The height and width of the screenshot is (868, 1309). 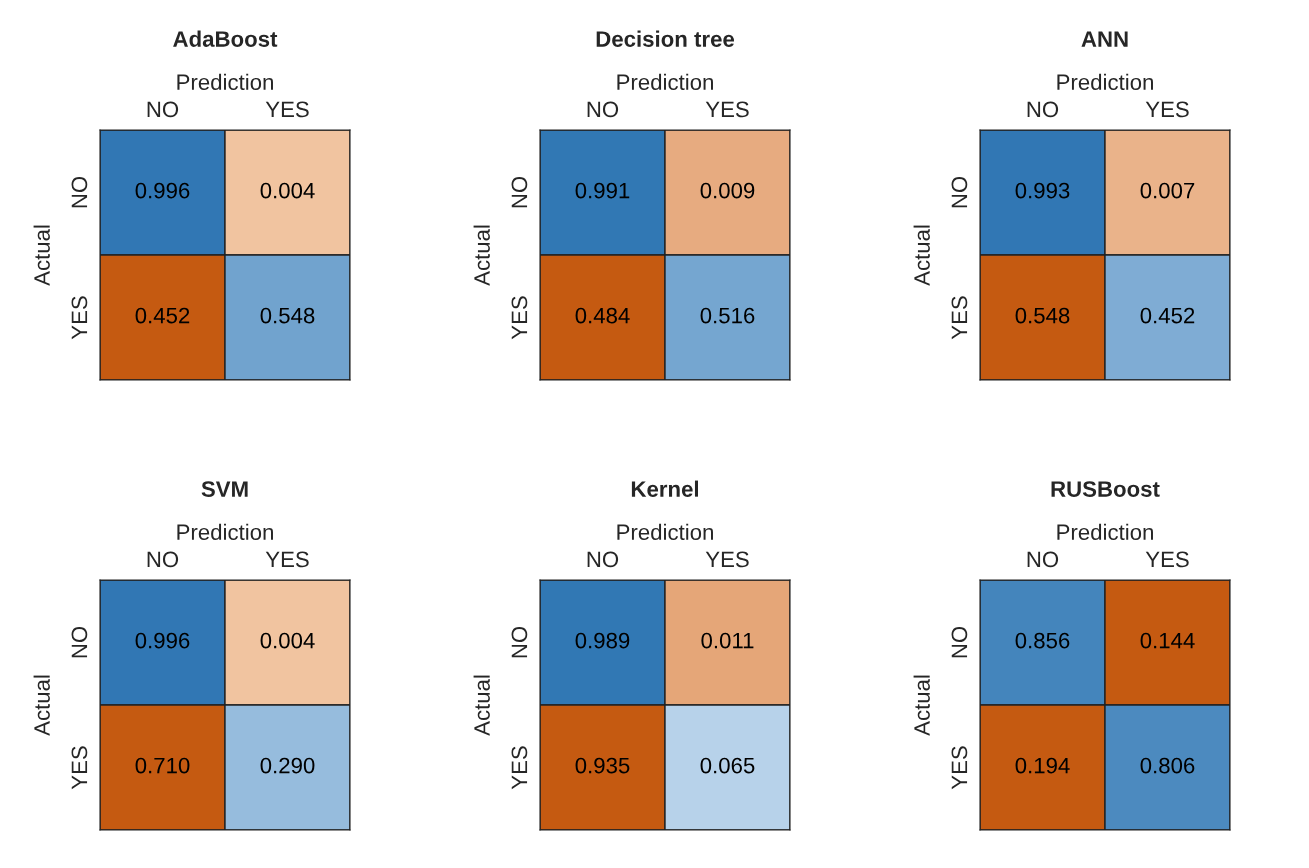 What do you see at coordinates (727, 190) in the screenshot?
I see `data-label: 0.009` at bounding box center [727, 190].